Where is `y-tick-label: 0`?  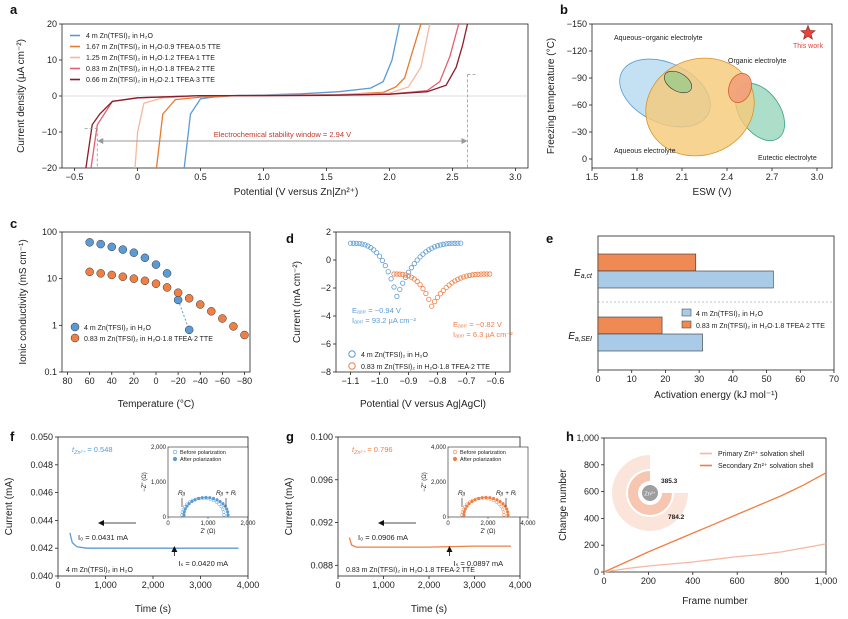
y-tick-label: 0 is located at coordinates (584, 159).